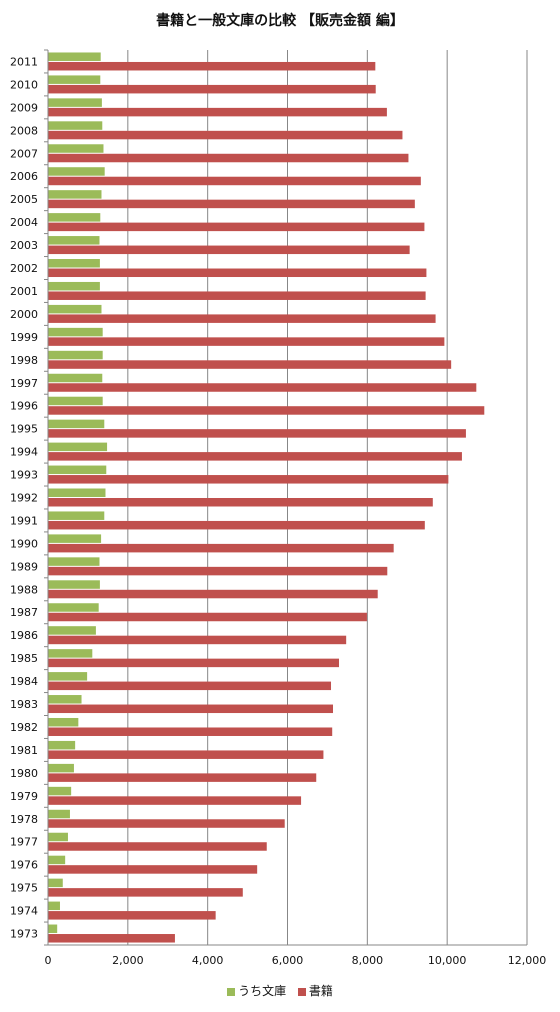  I want to click on bar-bunko-2003, so click(74, 240).